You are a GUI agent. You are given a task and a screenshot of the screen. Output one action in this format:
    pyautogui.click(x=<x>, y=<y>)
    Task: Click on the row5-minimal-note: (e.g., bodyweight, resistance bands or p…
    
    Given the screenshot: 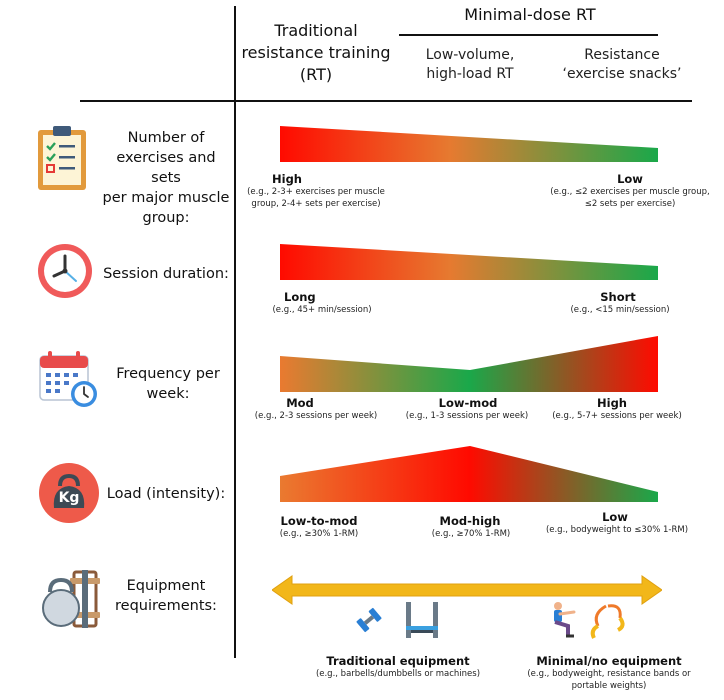 What is the action you would take?
    pyautogui.click(x=609, y=680)
    